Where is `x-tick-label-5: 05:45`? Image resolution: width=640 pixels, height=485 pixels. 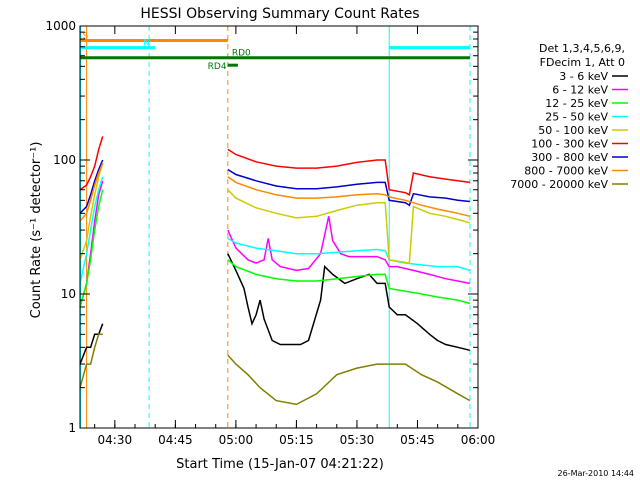
x-tick-label-5: 05:45 is located at coordinates (417, 440).